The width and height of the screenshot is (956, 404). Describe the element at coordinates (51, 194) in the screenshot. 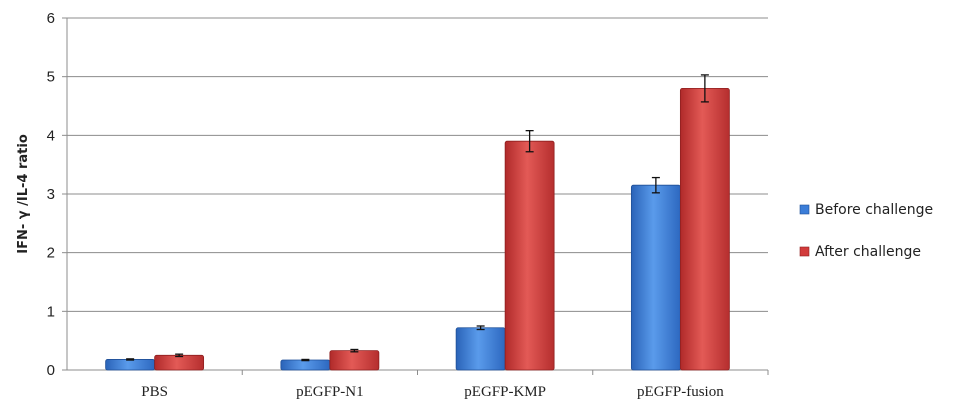

I see `y-tick-label: 3` at that location.